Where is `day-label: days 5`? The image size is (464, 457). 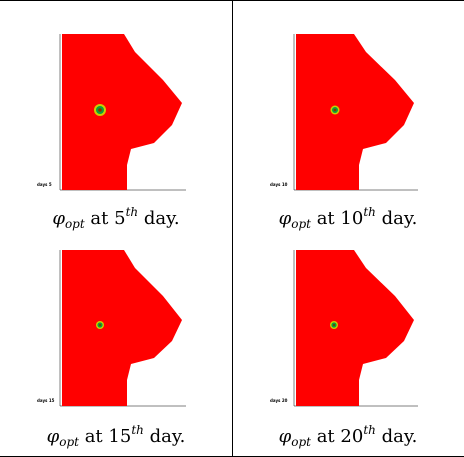 day-label: days 5 is located at coordinates (44, 184).